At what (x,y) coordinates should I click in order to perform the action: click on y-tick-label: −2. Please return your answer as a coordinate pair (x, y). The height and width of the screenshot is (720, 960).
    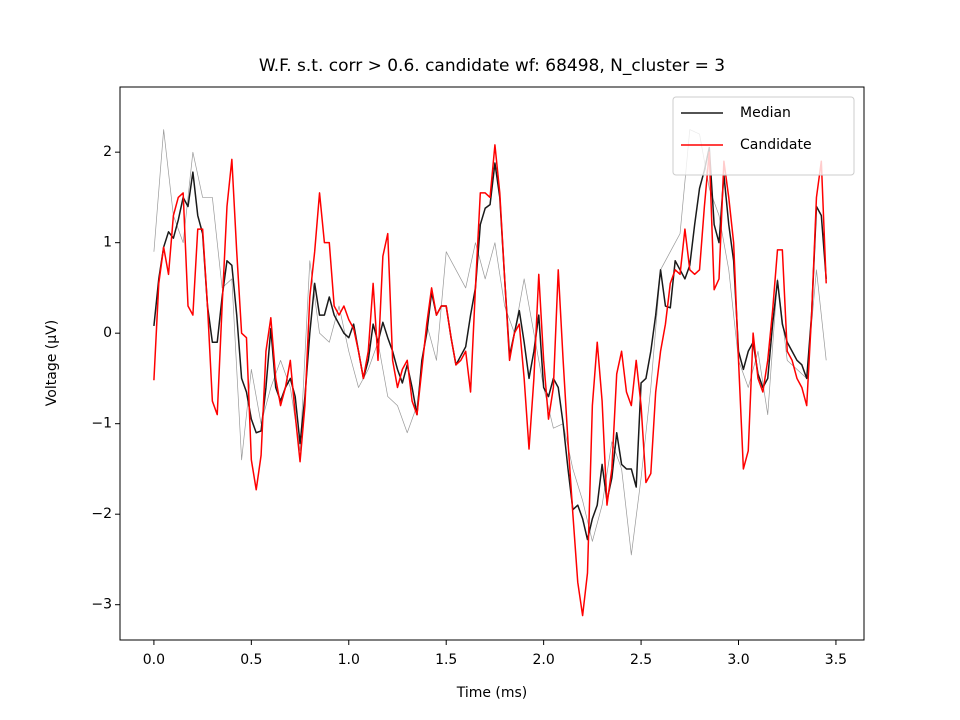
    Looking at the image, I should click on (101, 514).